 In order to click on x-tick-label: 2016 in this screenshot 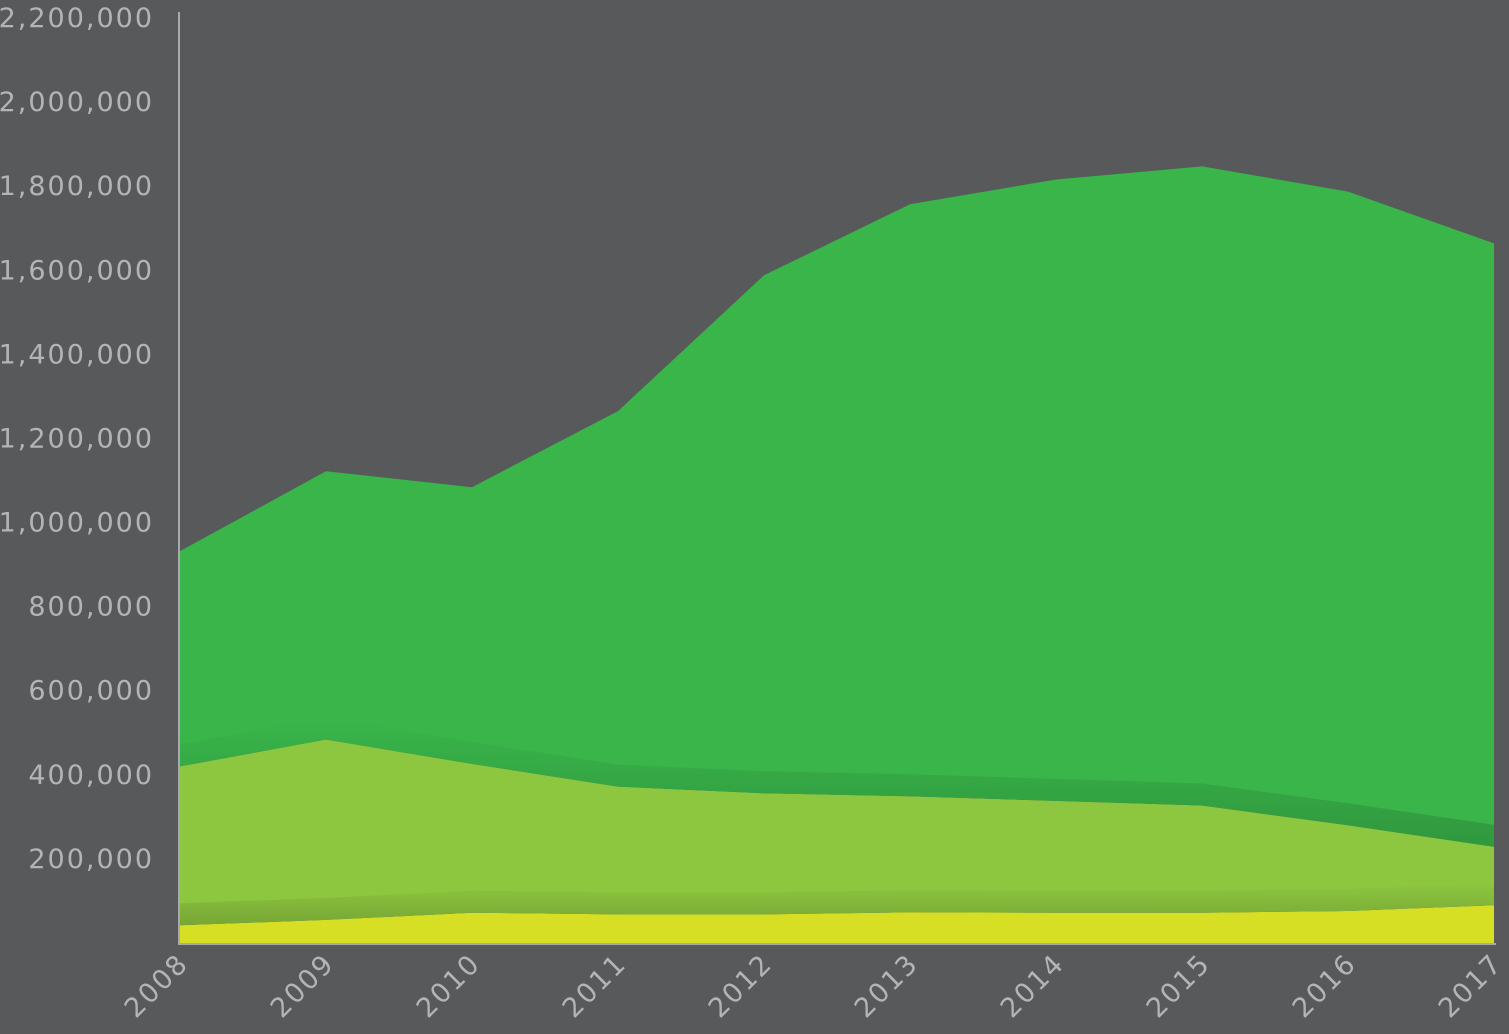, I will do `click(1325, 986)`.